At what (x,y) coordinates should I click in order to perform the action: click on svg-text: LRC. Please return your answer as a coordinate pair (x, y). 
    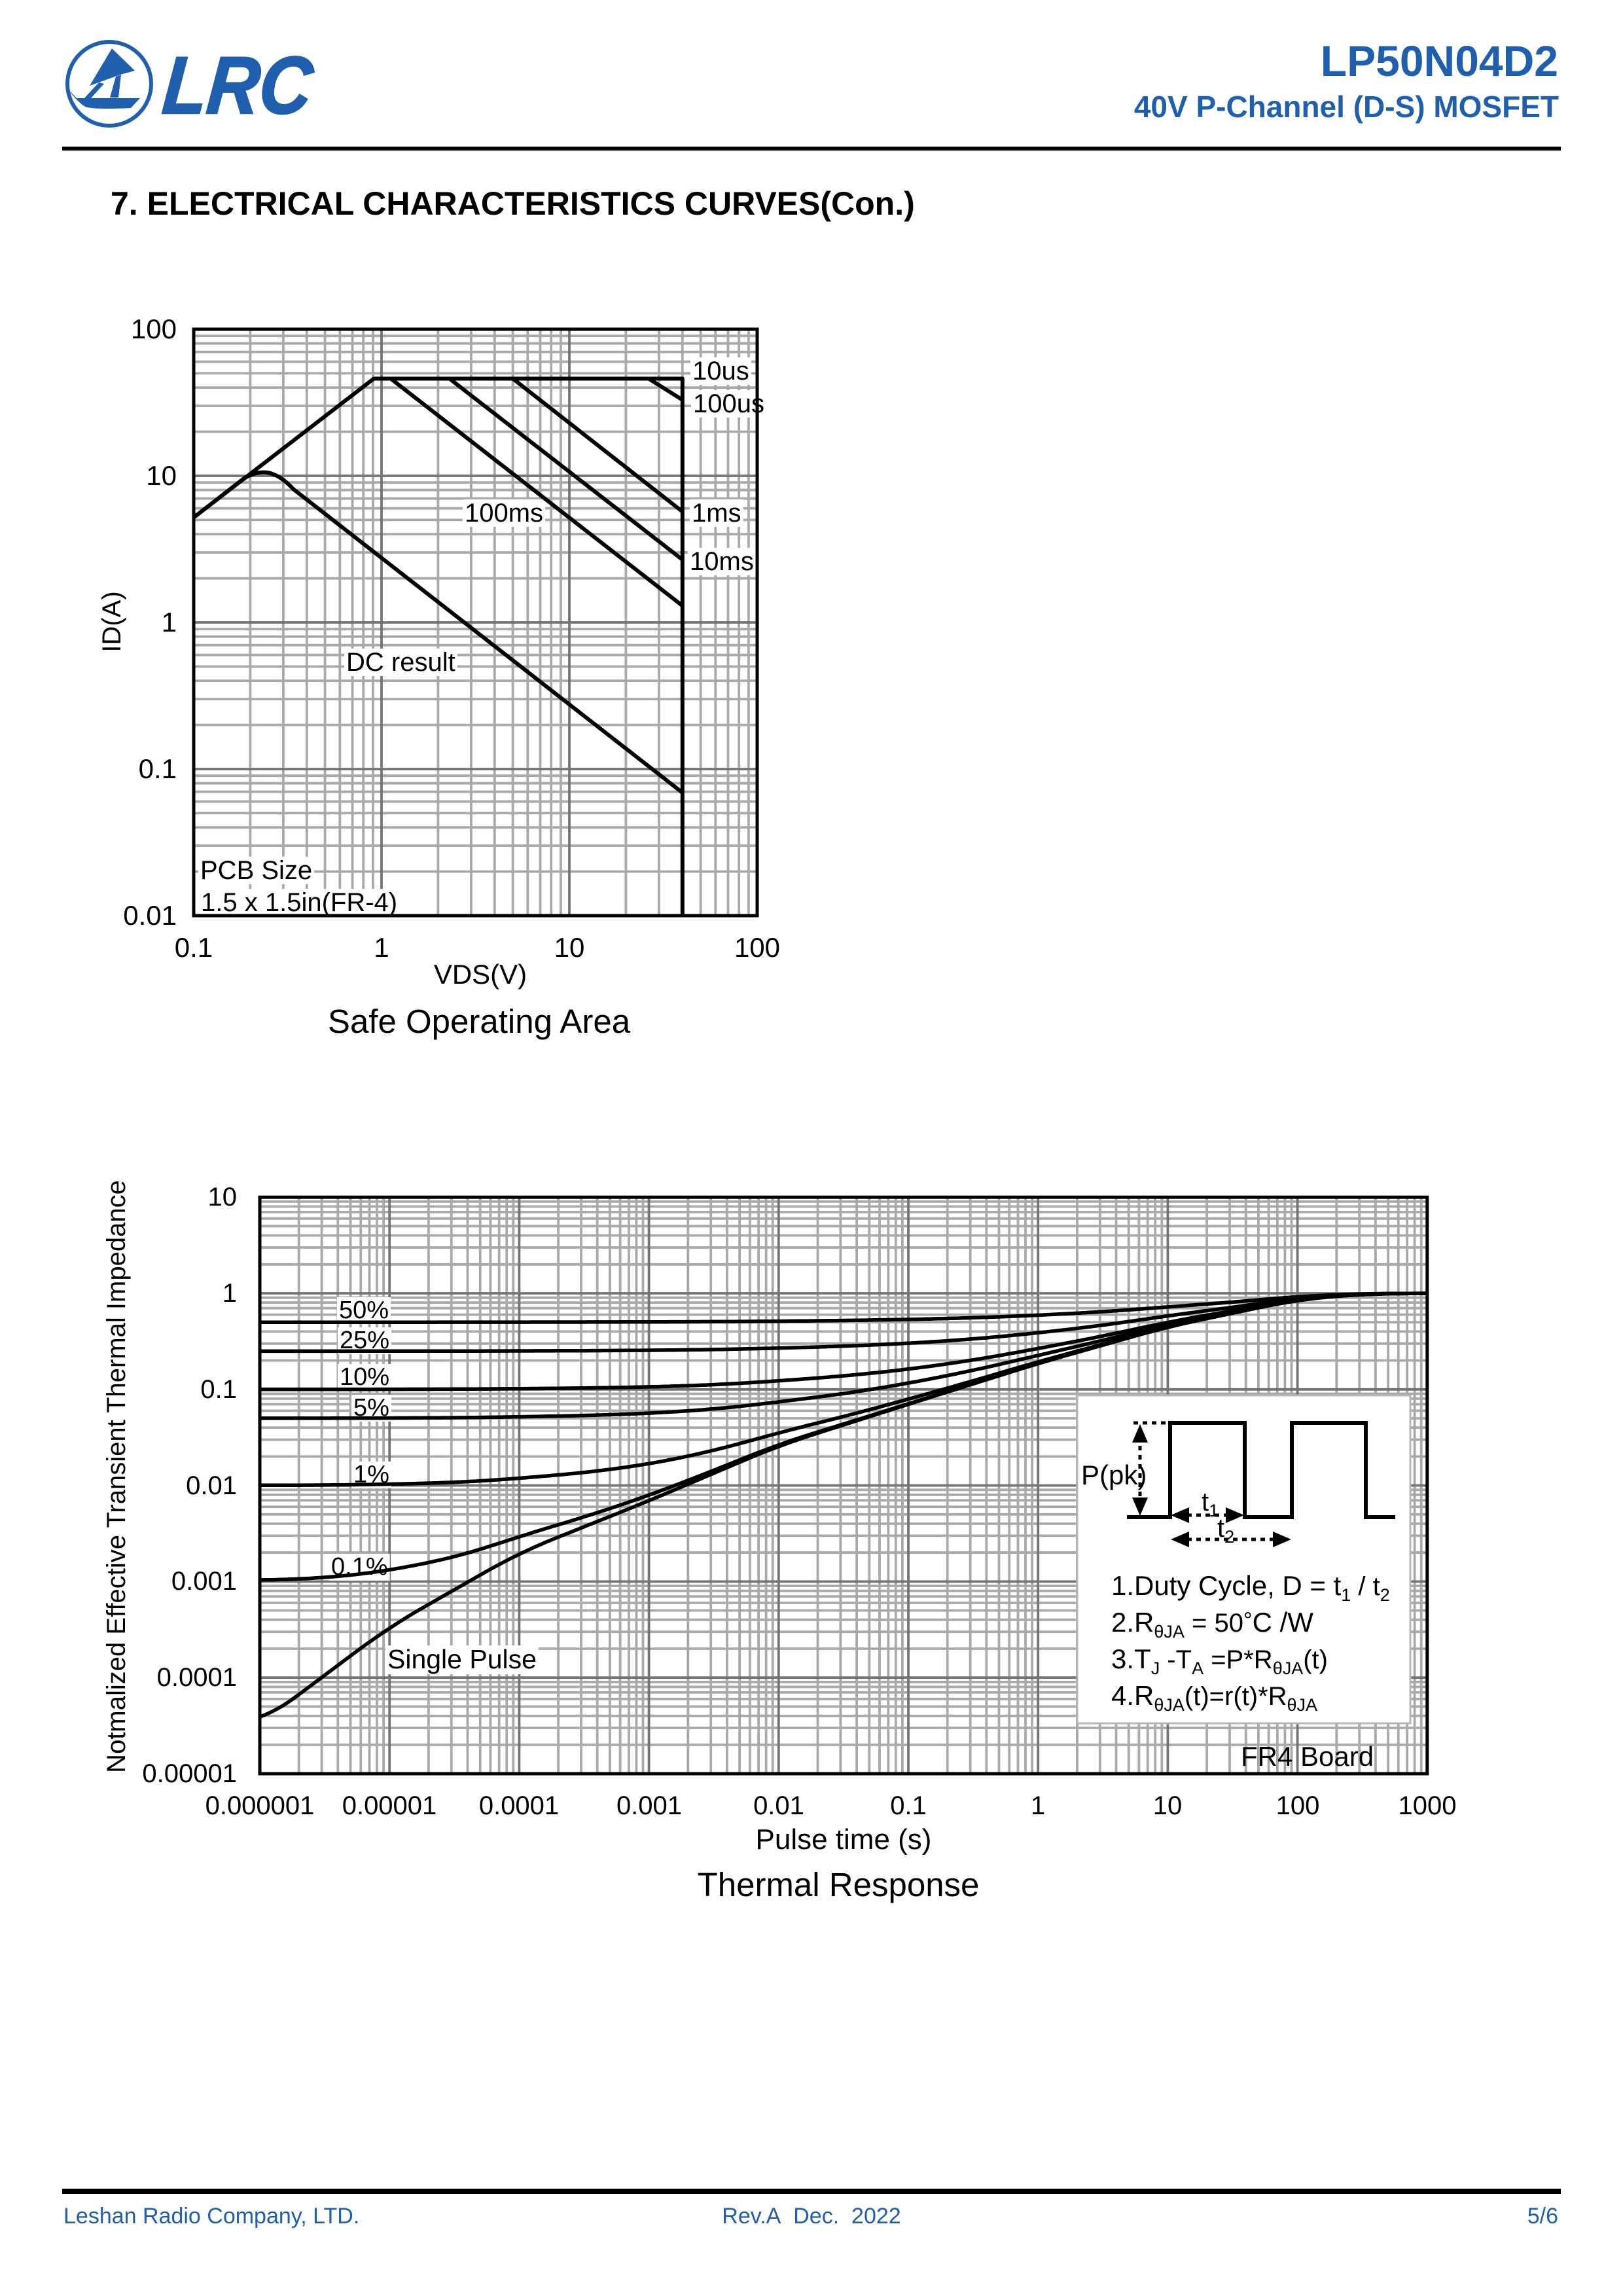
    Looking at the image, I should click on (238, 86).